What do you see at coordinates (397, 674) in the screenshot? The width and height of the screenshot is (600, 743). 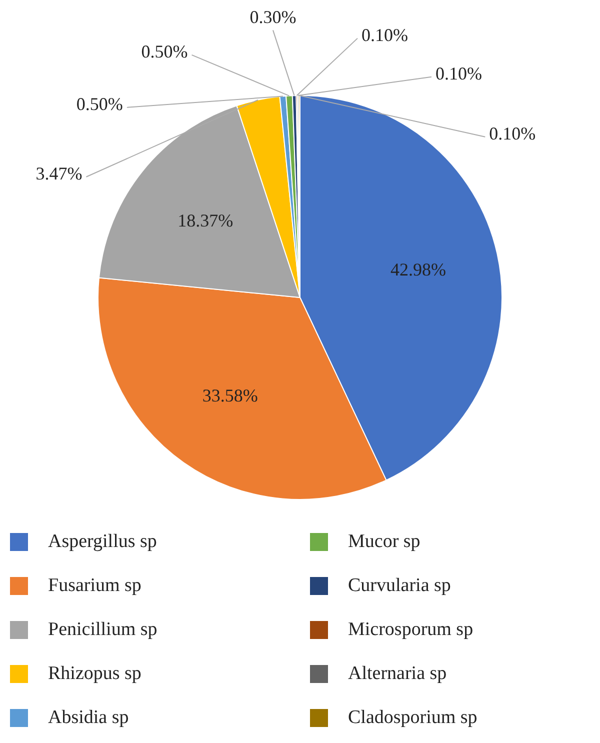 I see `legend-label: Alternaria sp` at bounding box center [397, 674].